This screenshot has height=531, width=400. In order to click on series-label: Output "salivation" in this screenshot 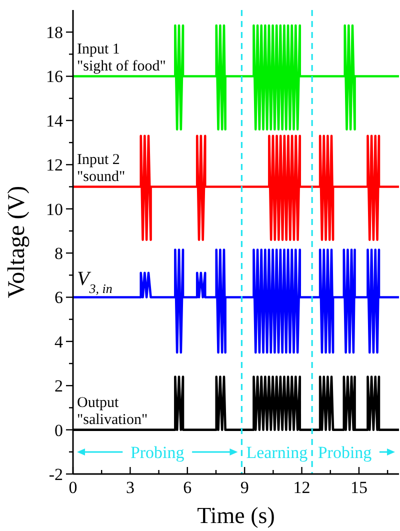, I will do `click(112, 411)`.